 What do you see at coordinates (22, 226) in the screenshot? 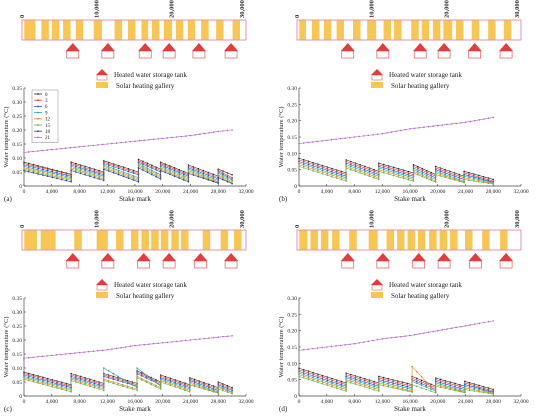
I see `mileage-label: 0` at bounding box center [22, 226].